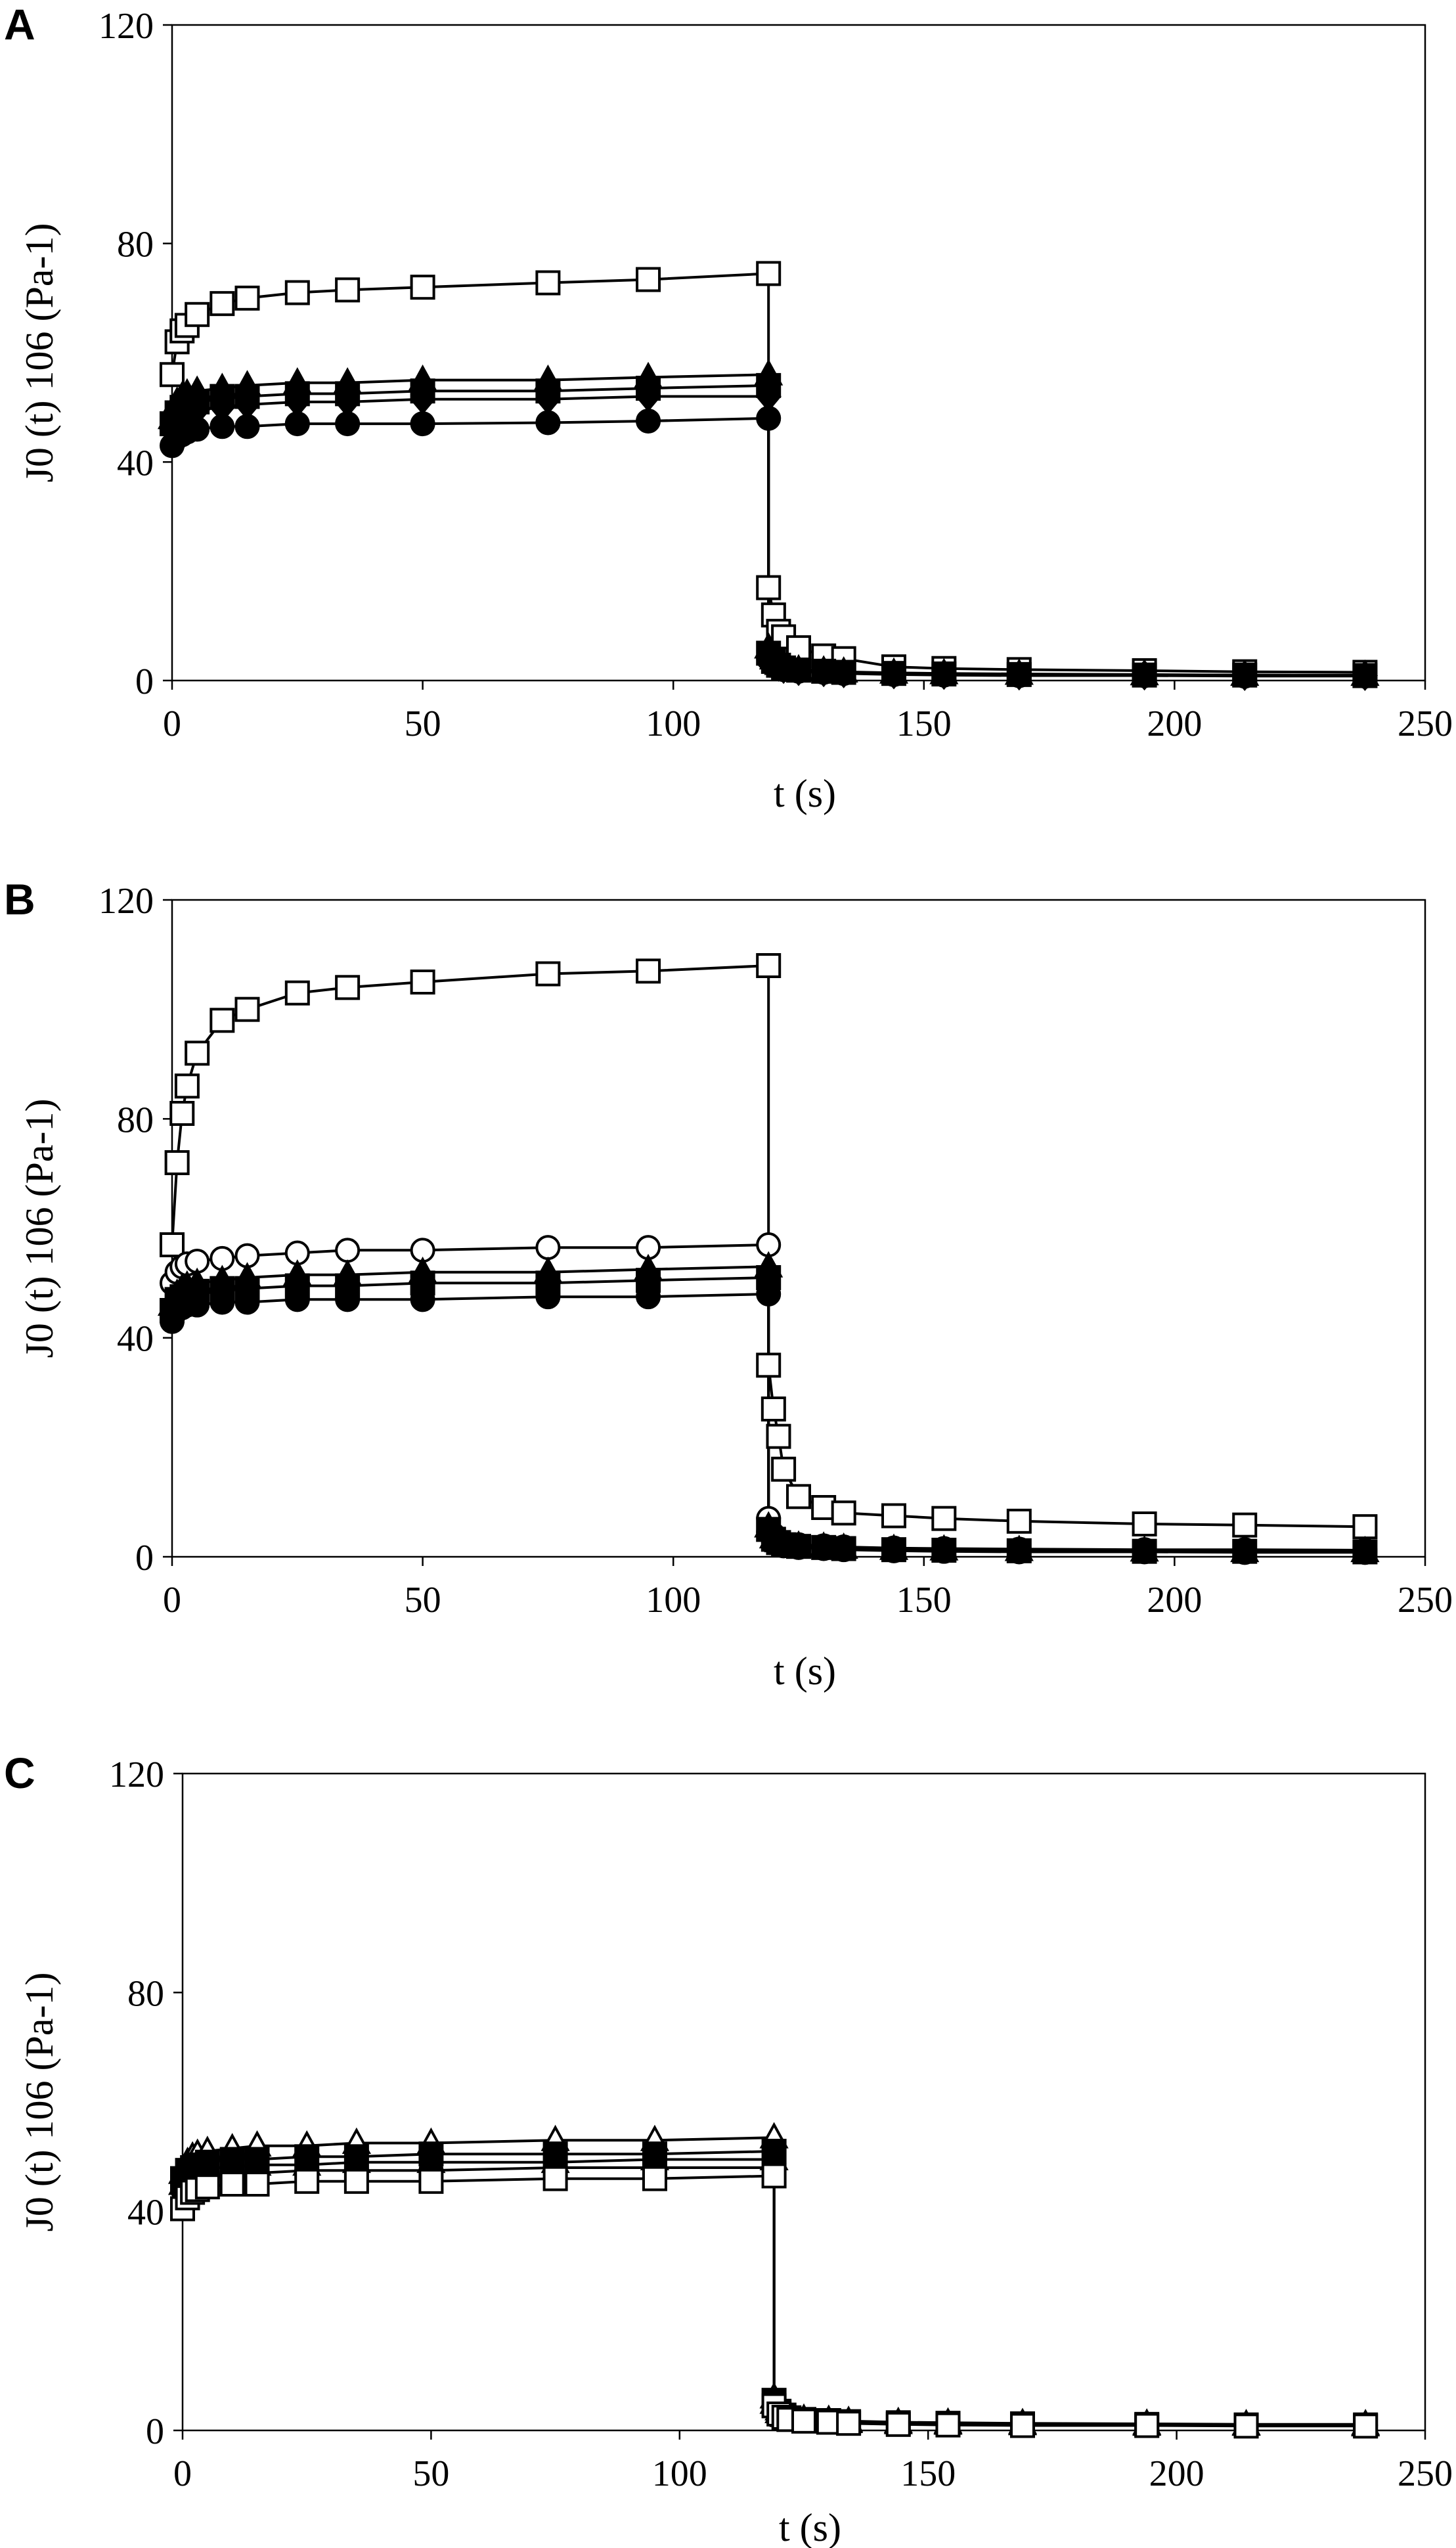  I want to click on panel-a-y-tick-label: 40, so click(135, 463).